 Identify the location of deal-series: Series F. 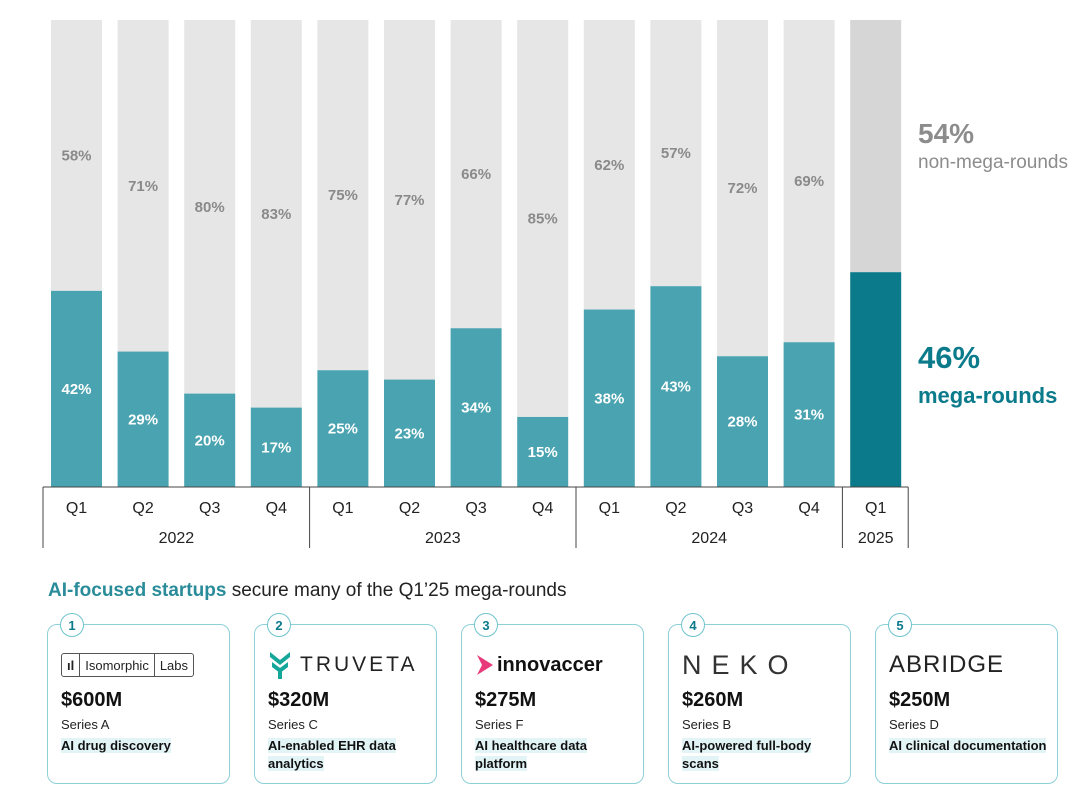
(499, 724).